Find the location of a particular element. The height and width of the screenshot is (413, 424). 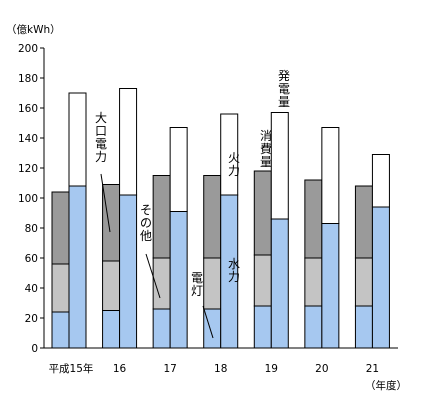

x-axis-ticks: 平成15年 16 17 18 19 20 21 is located at coordinates (214, 368).